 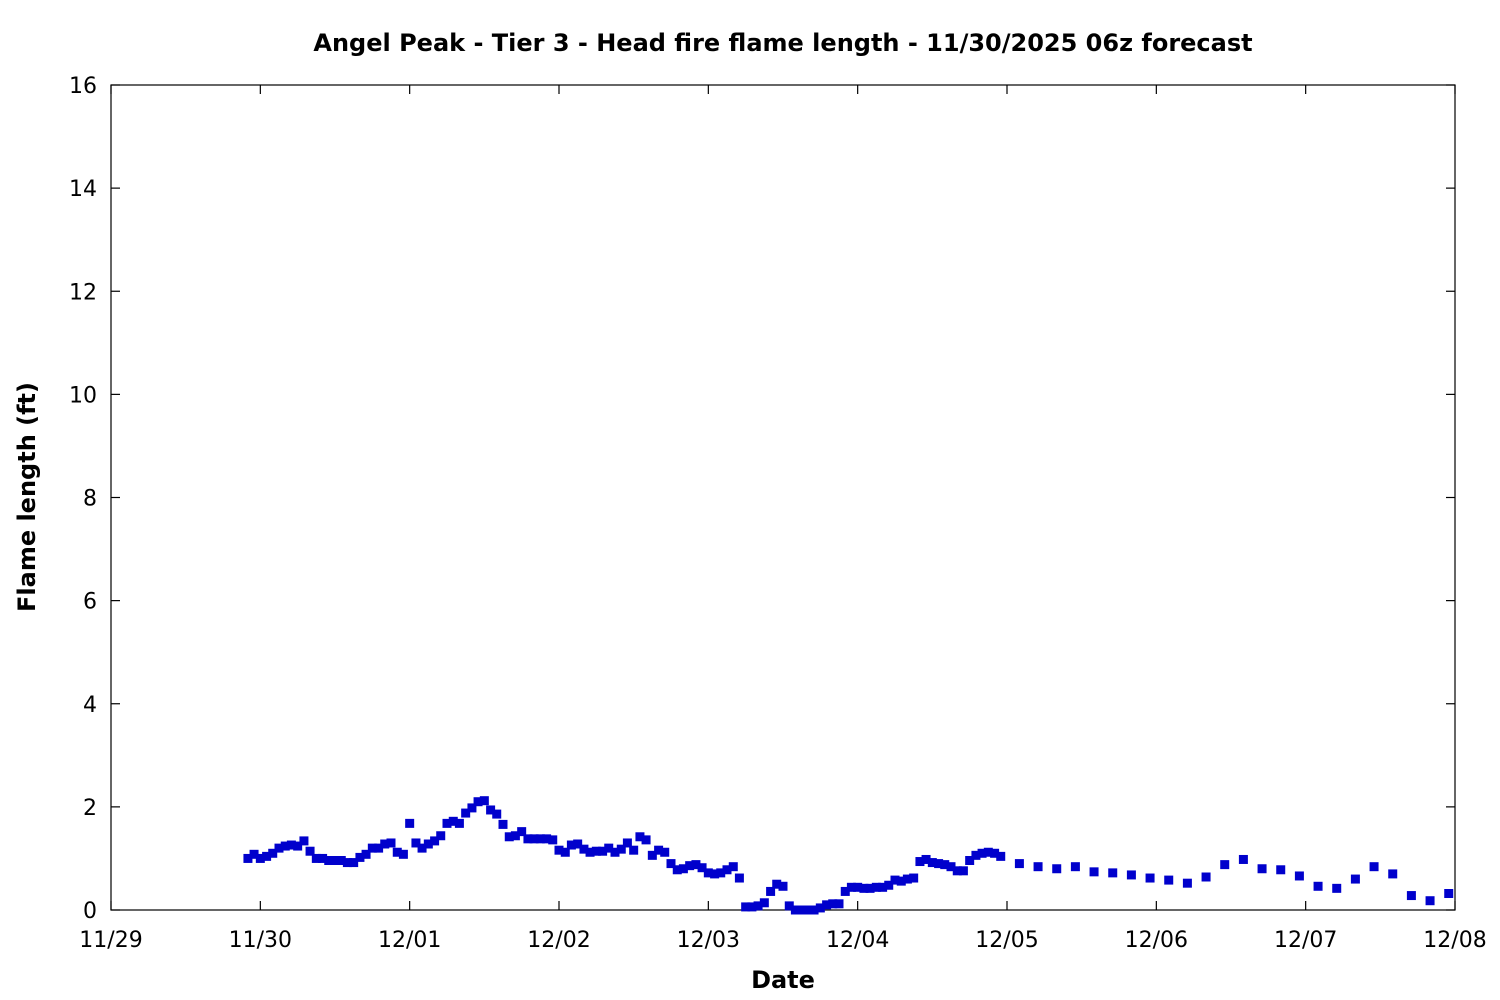 What do you see at coordinates (708, 940) in the screenshot?
I see `x-tick-label: 12/03` at bounding box center [708, 940].